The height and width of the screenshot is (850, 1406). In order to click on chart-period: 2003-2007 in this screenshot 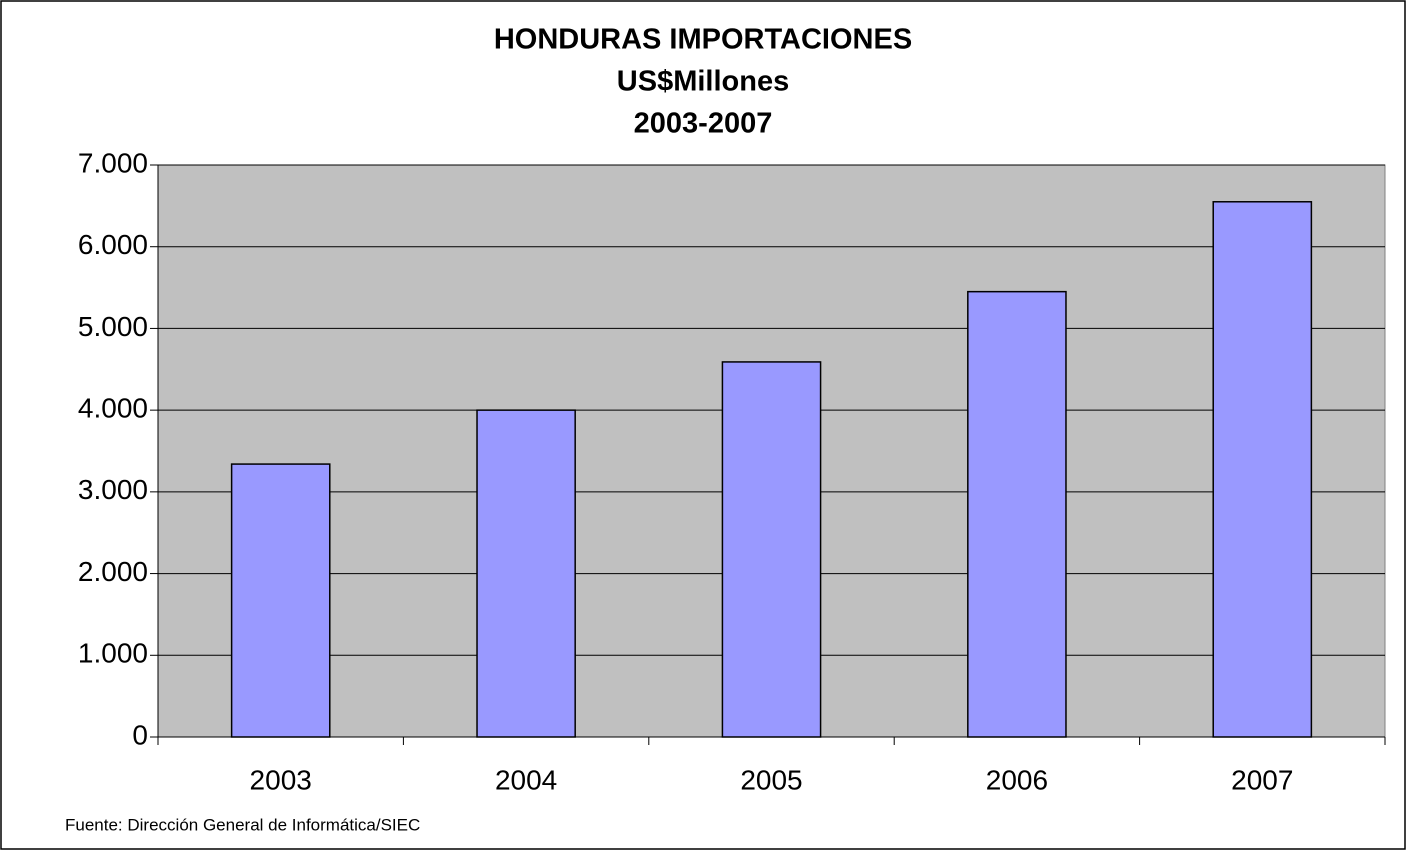, I will do `click(703, 124)`.